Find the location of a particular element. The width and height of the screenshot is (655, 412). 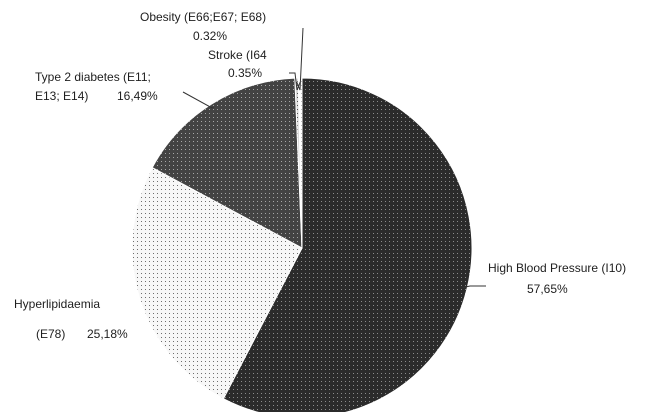

slice-label-type-2-diabetes-line1: Type 2 diabetes (E11; is located at coordinates (93, 77).